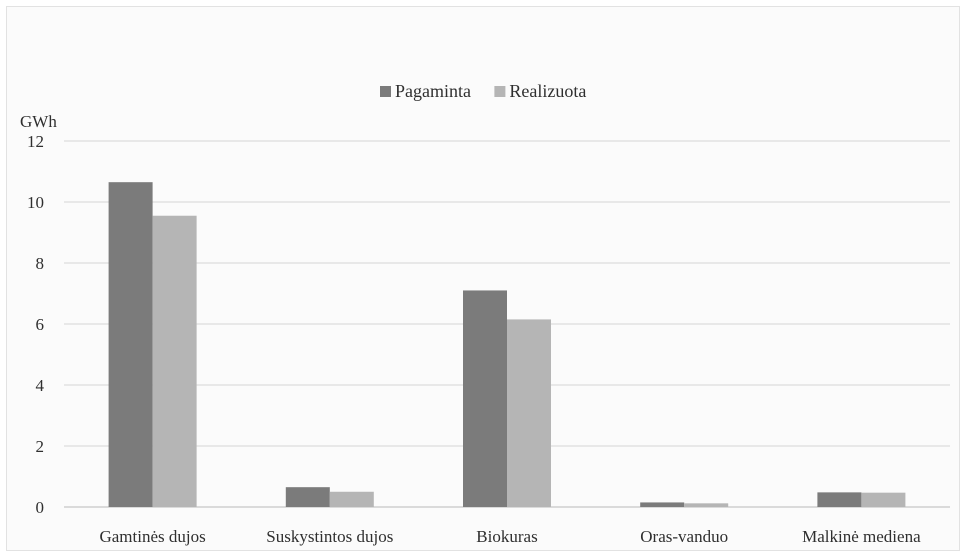  I want to click on y-tick-label: 8, so click(40, 263).